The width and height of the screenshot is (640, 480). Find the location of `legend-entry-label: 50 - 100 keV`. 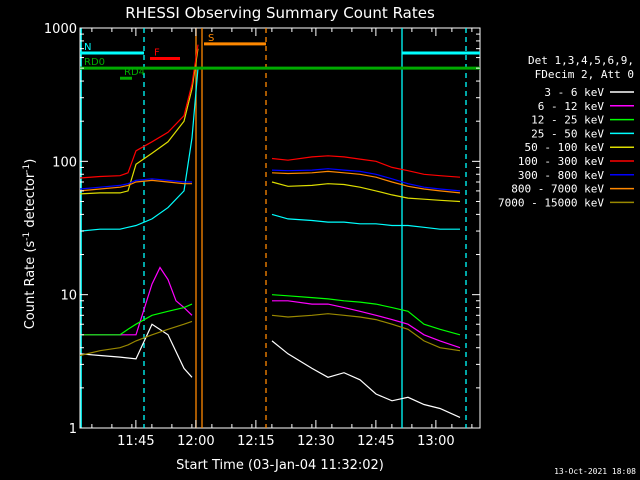

legend-entry-label: 50 - 100 keV is located at coordinates (565, 147).